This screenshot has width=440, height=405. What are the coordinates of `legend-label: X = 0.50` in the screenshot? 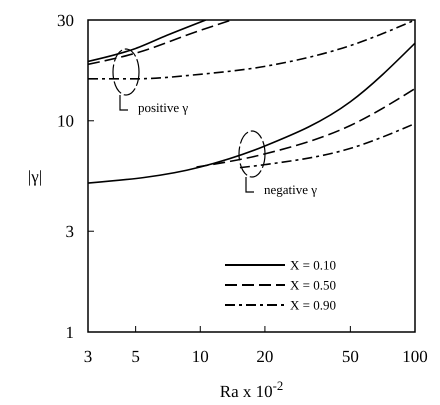 It's located at (313, 285).